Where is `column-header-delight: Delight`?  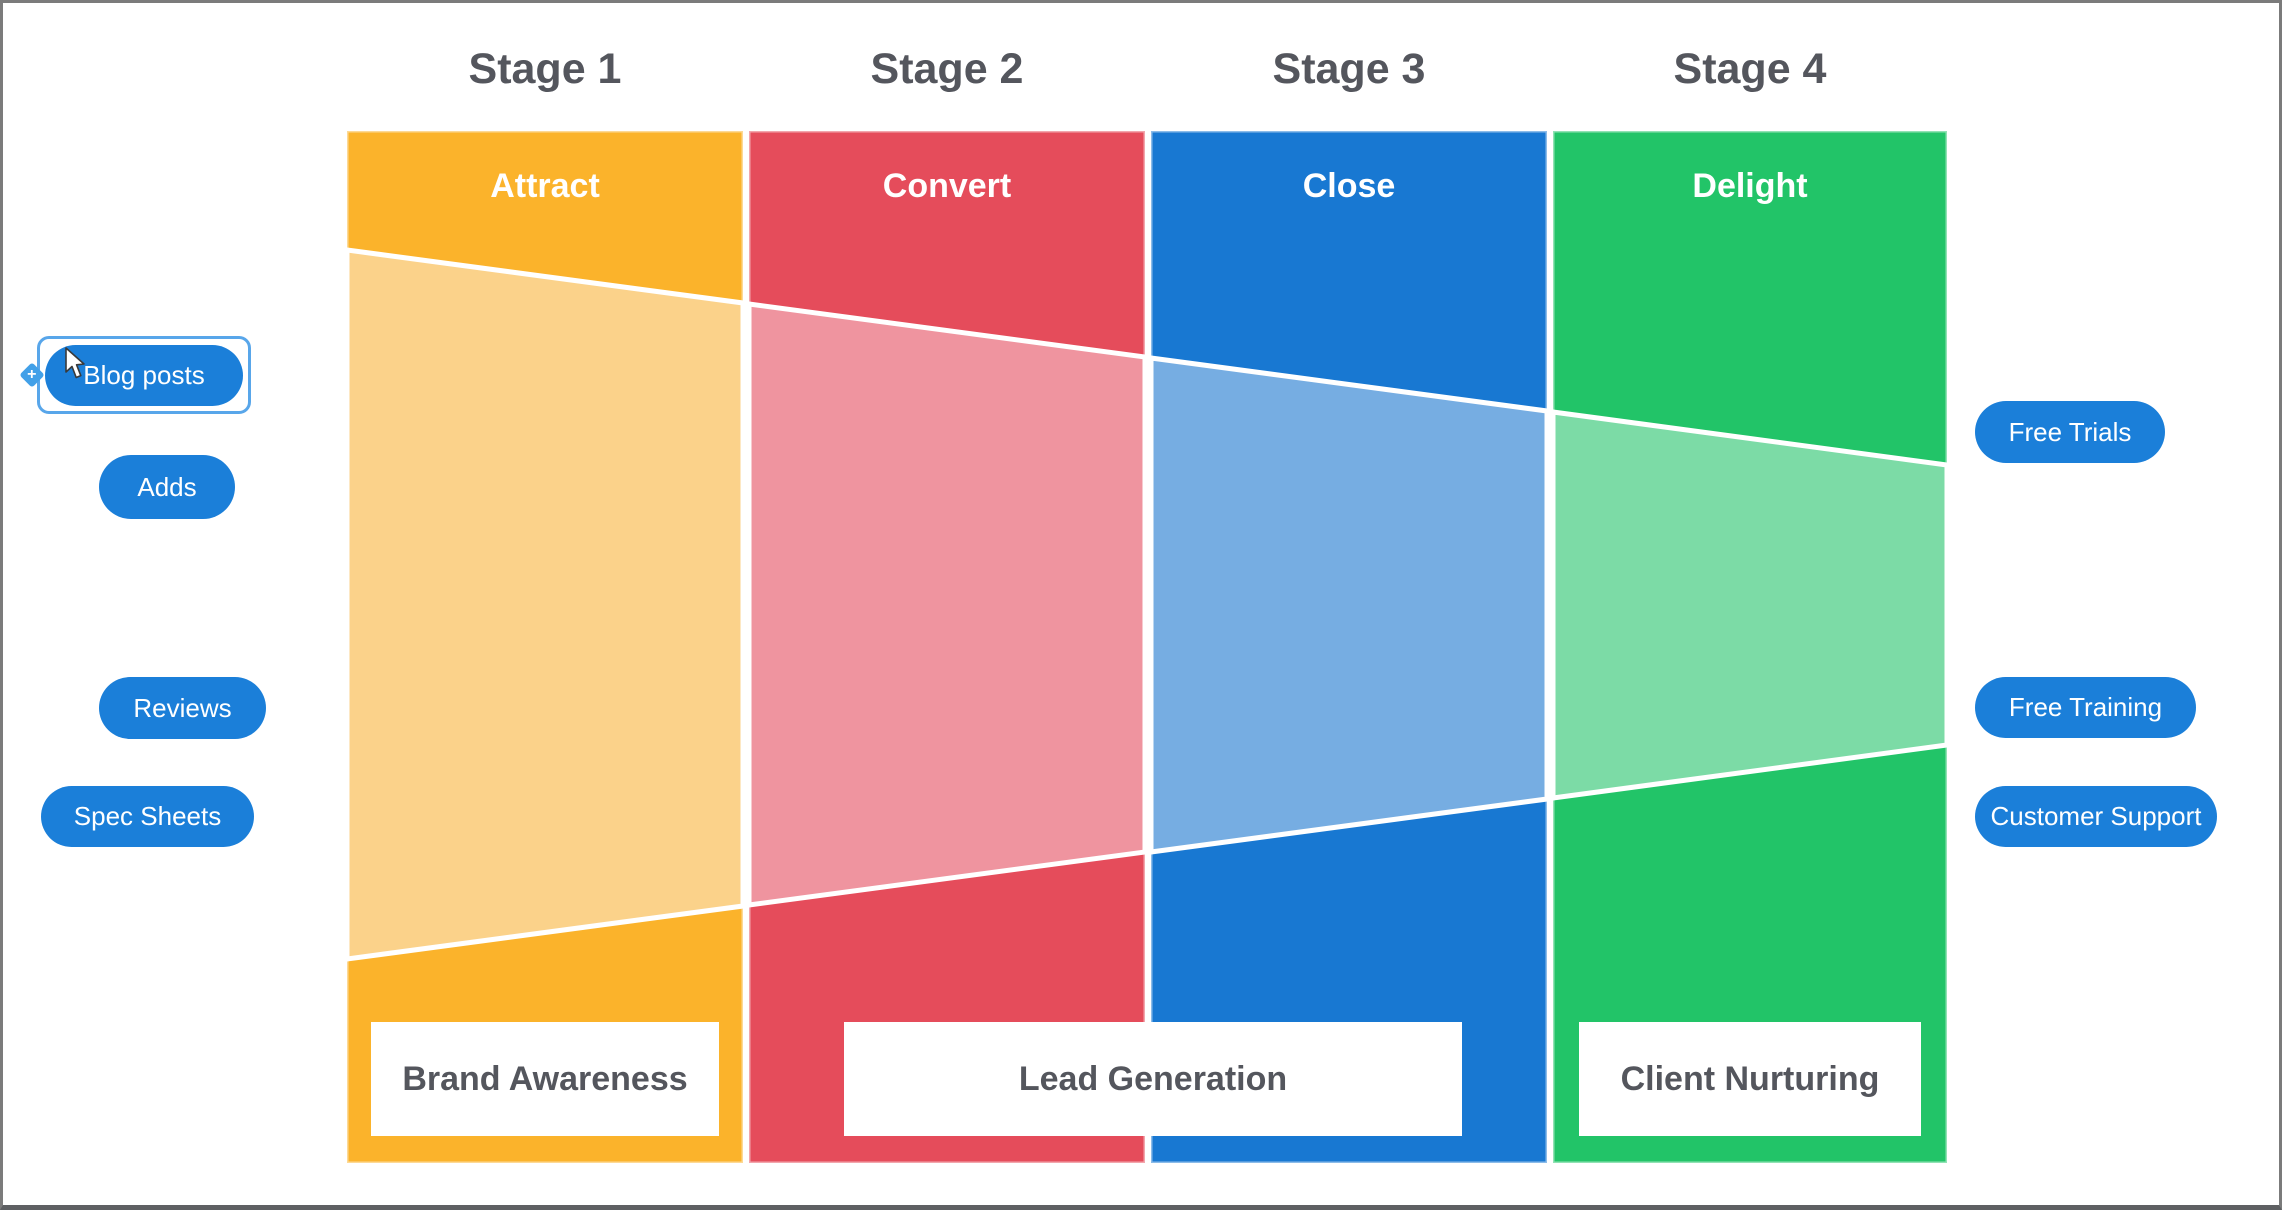 column-header-delight: Delight is located at coordinates (1750, 185).